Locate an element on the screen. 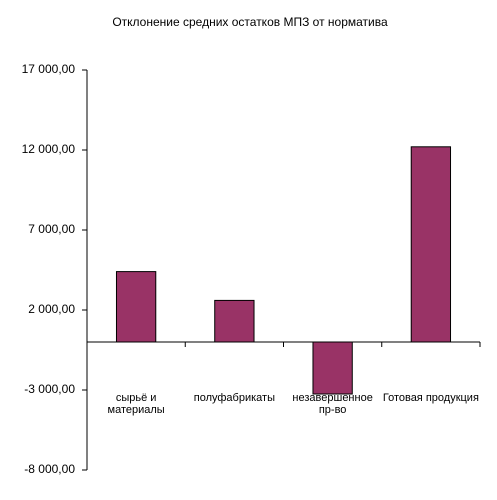 This screenshot has height=500, width=497. x-tick-label: сырьё и материалы is located at coordinates (136, 404).